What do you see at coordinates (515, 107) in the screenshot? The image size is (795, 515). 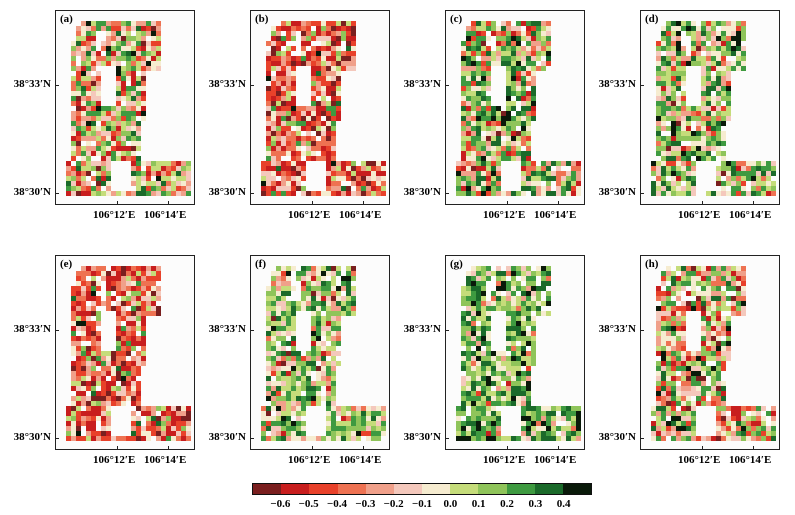 I see `map-panel-c: (c)` at bounding box center [515, 107].